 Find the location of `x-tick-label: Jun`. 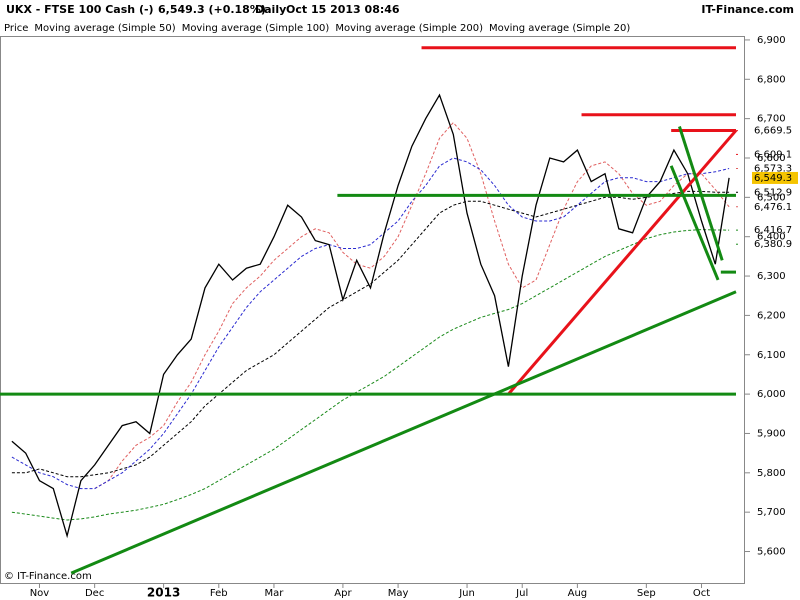

x-tick-label: Jun is located at coordinates (466, 593).